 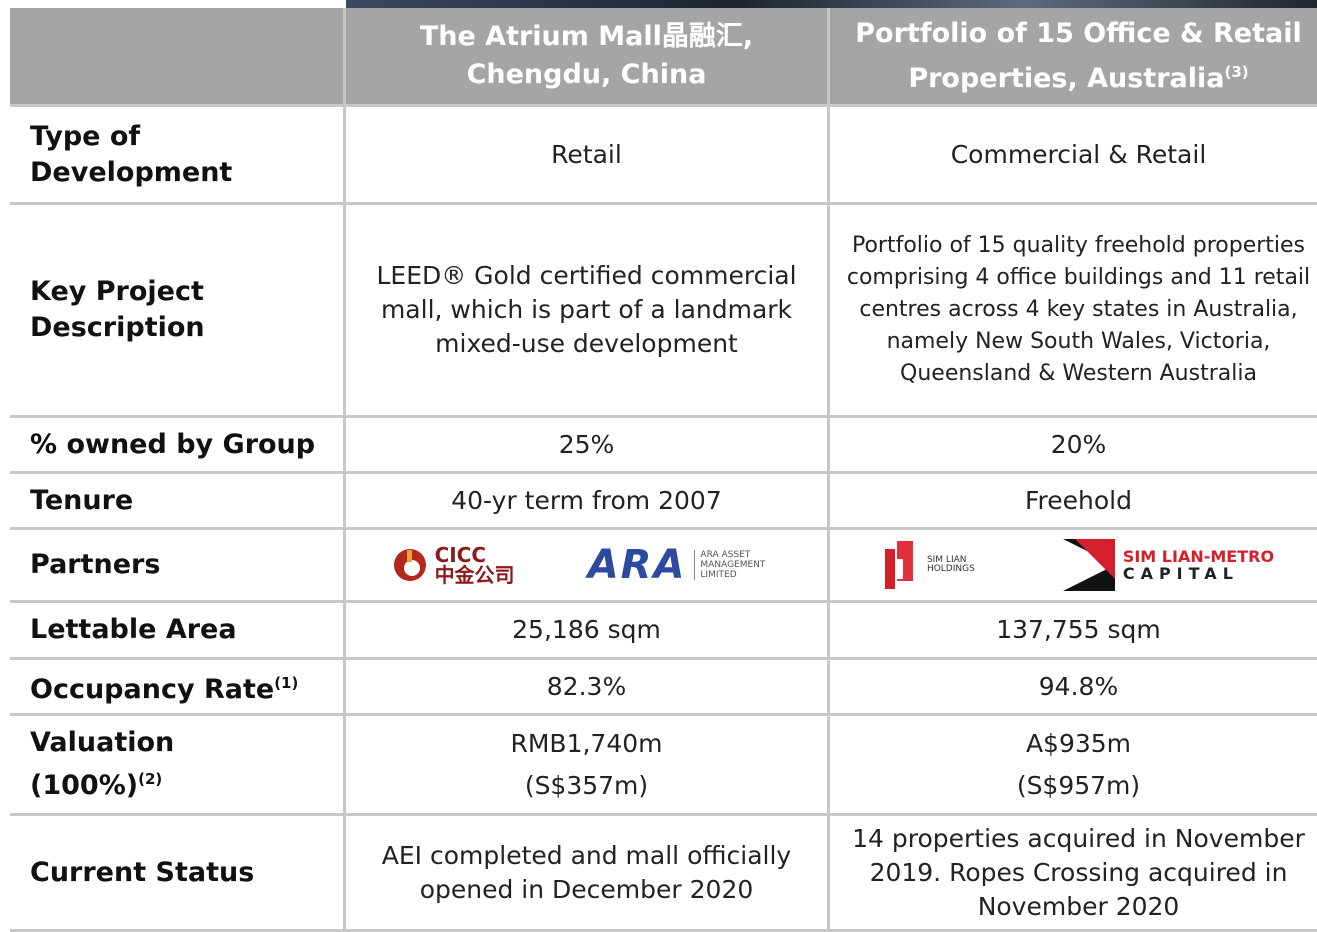 What do you see at coordinates (637, 565) in the screenshot?
I see `logo-text: ARA` at bounding box center [637, 565].